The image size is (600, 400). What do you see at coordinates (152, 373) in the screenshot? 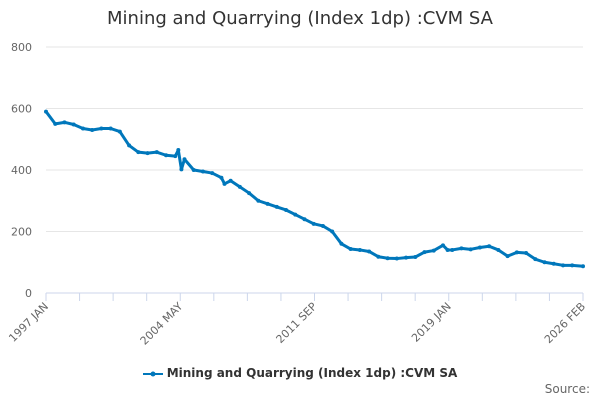
I see `legend-line-marker-icon` at bounding box center [152, 373].